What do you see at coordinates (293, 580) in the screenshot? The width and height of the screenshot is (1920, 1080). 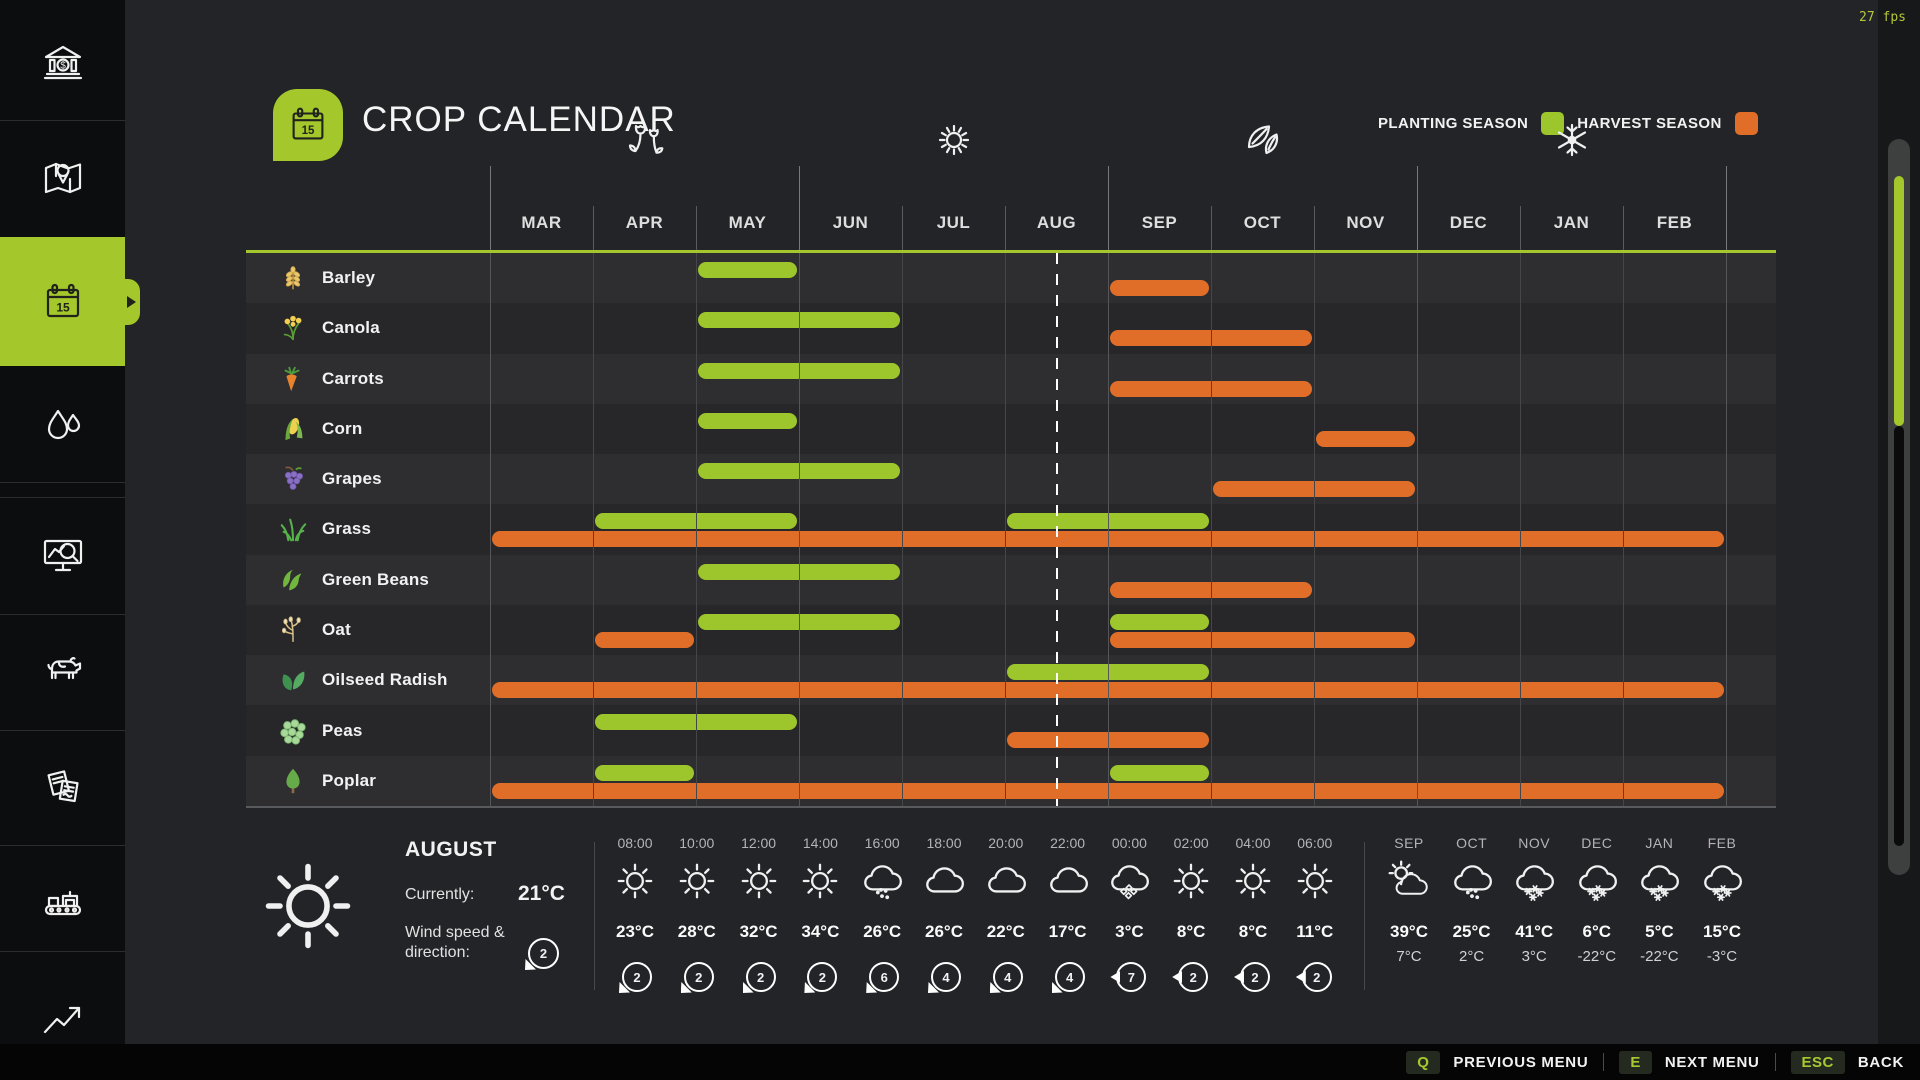 I see `green-beans-icon` at bounding box center [293, 580].